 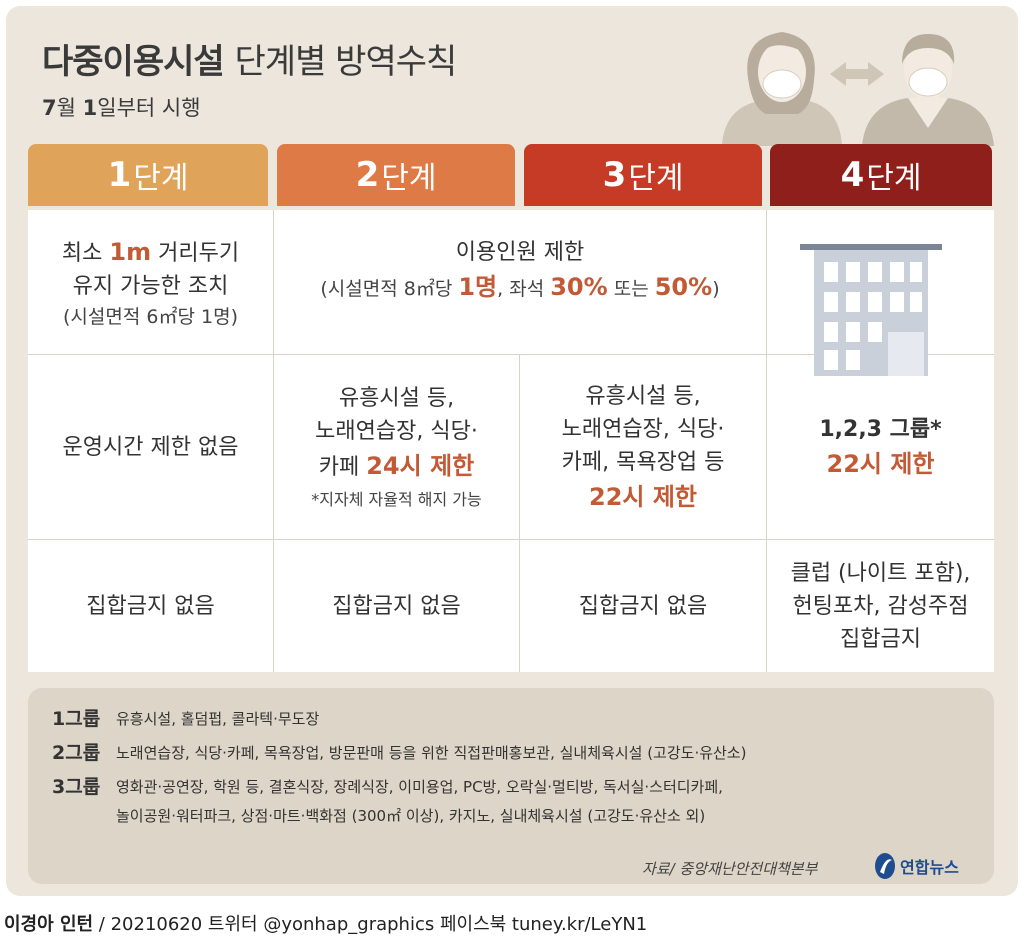 I want to click on gathering-stage-1-text: 집합금지 없음, so click(x=150, y=606).